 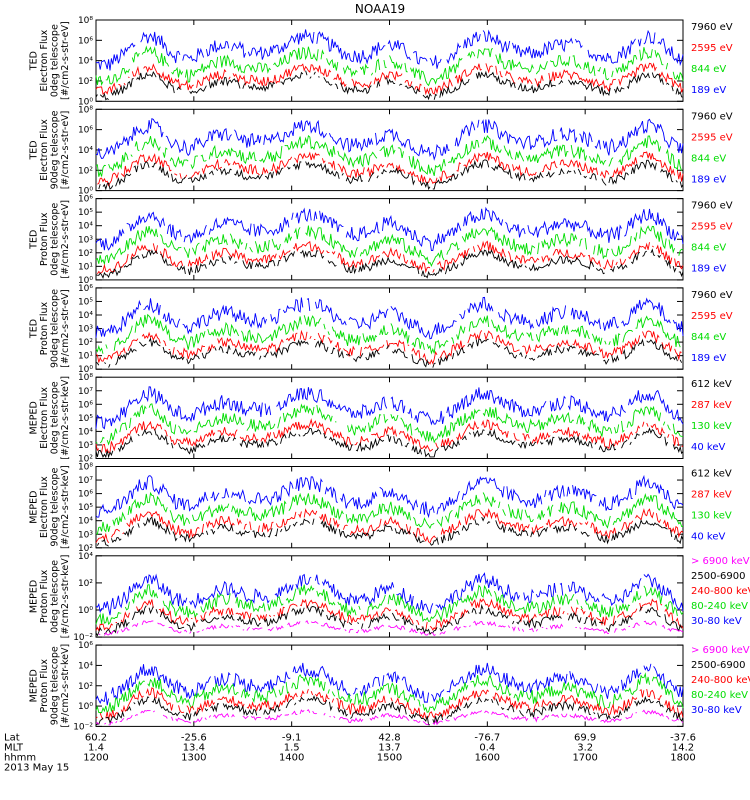 What do you see at coordinates (711, 426) in the screenshot?
I see `legend-entry: 130 keV` at bounding box center [711, 426].